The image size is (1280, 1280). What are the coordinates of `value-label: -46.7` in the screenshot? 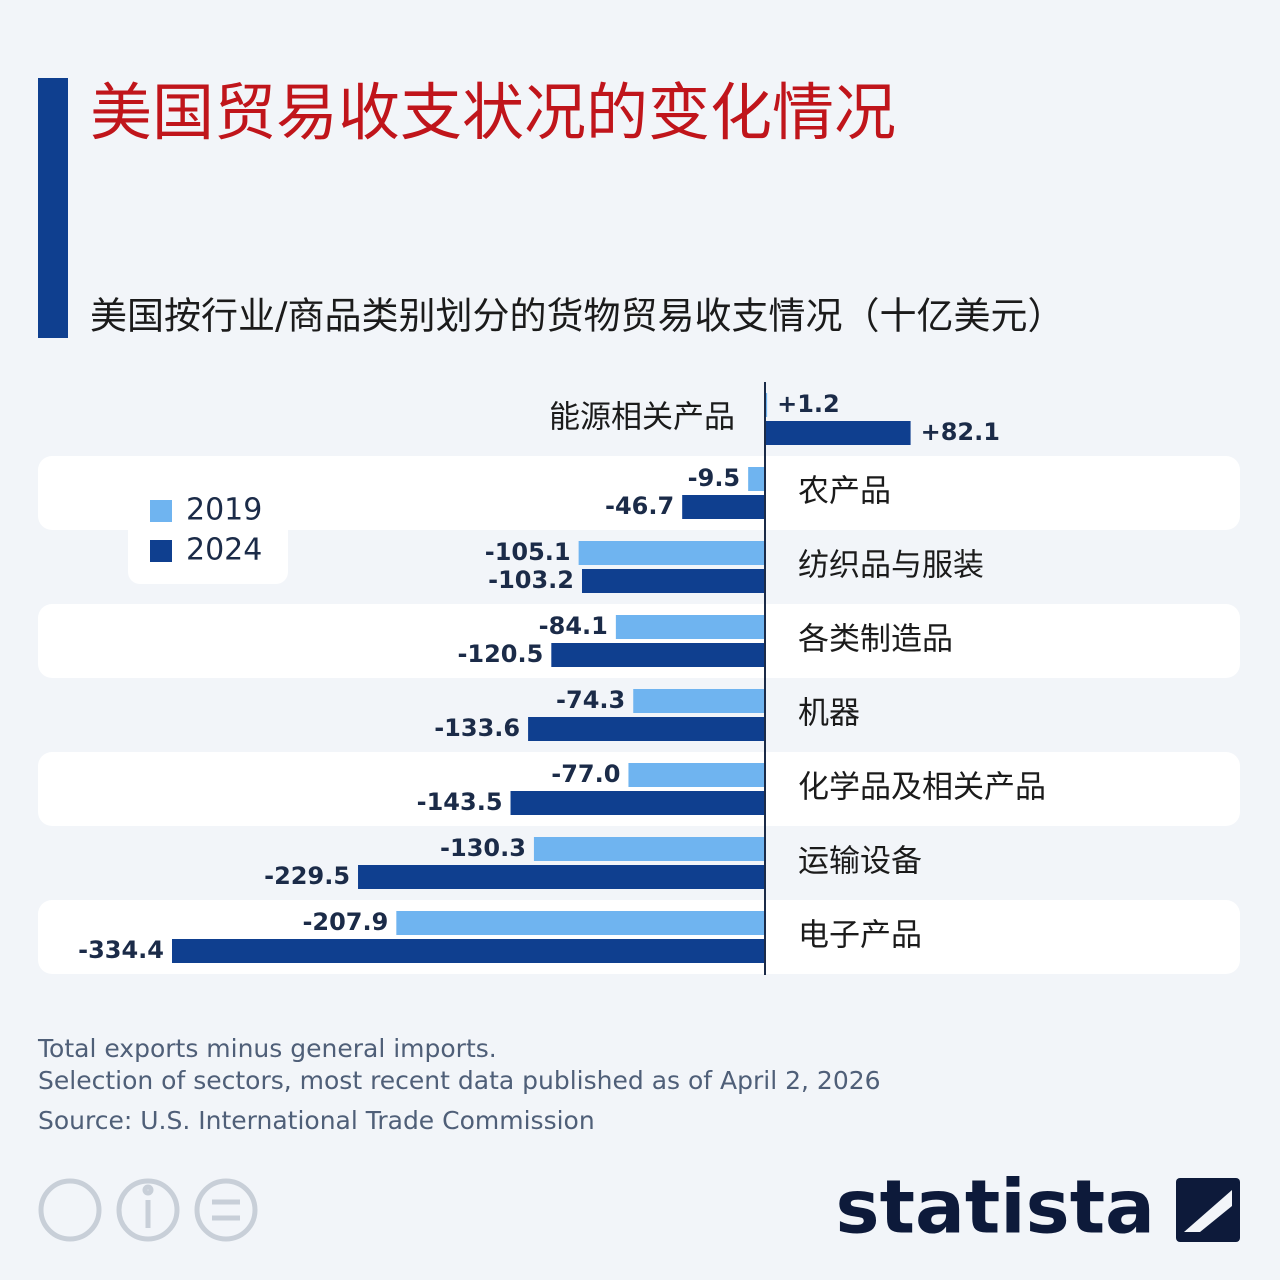 It's located at (639, 506).